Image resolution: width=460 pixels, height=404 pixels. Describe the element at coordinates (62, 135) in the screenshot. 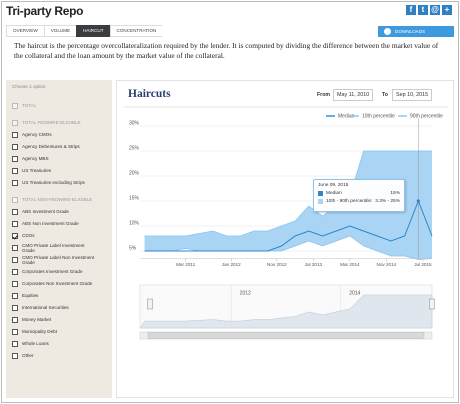

I see `option: Agency CMOs` at that location.